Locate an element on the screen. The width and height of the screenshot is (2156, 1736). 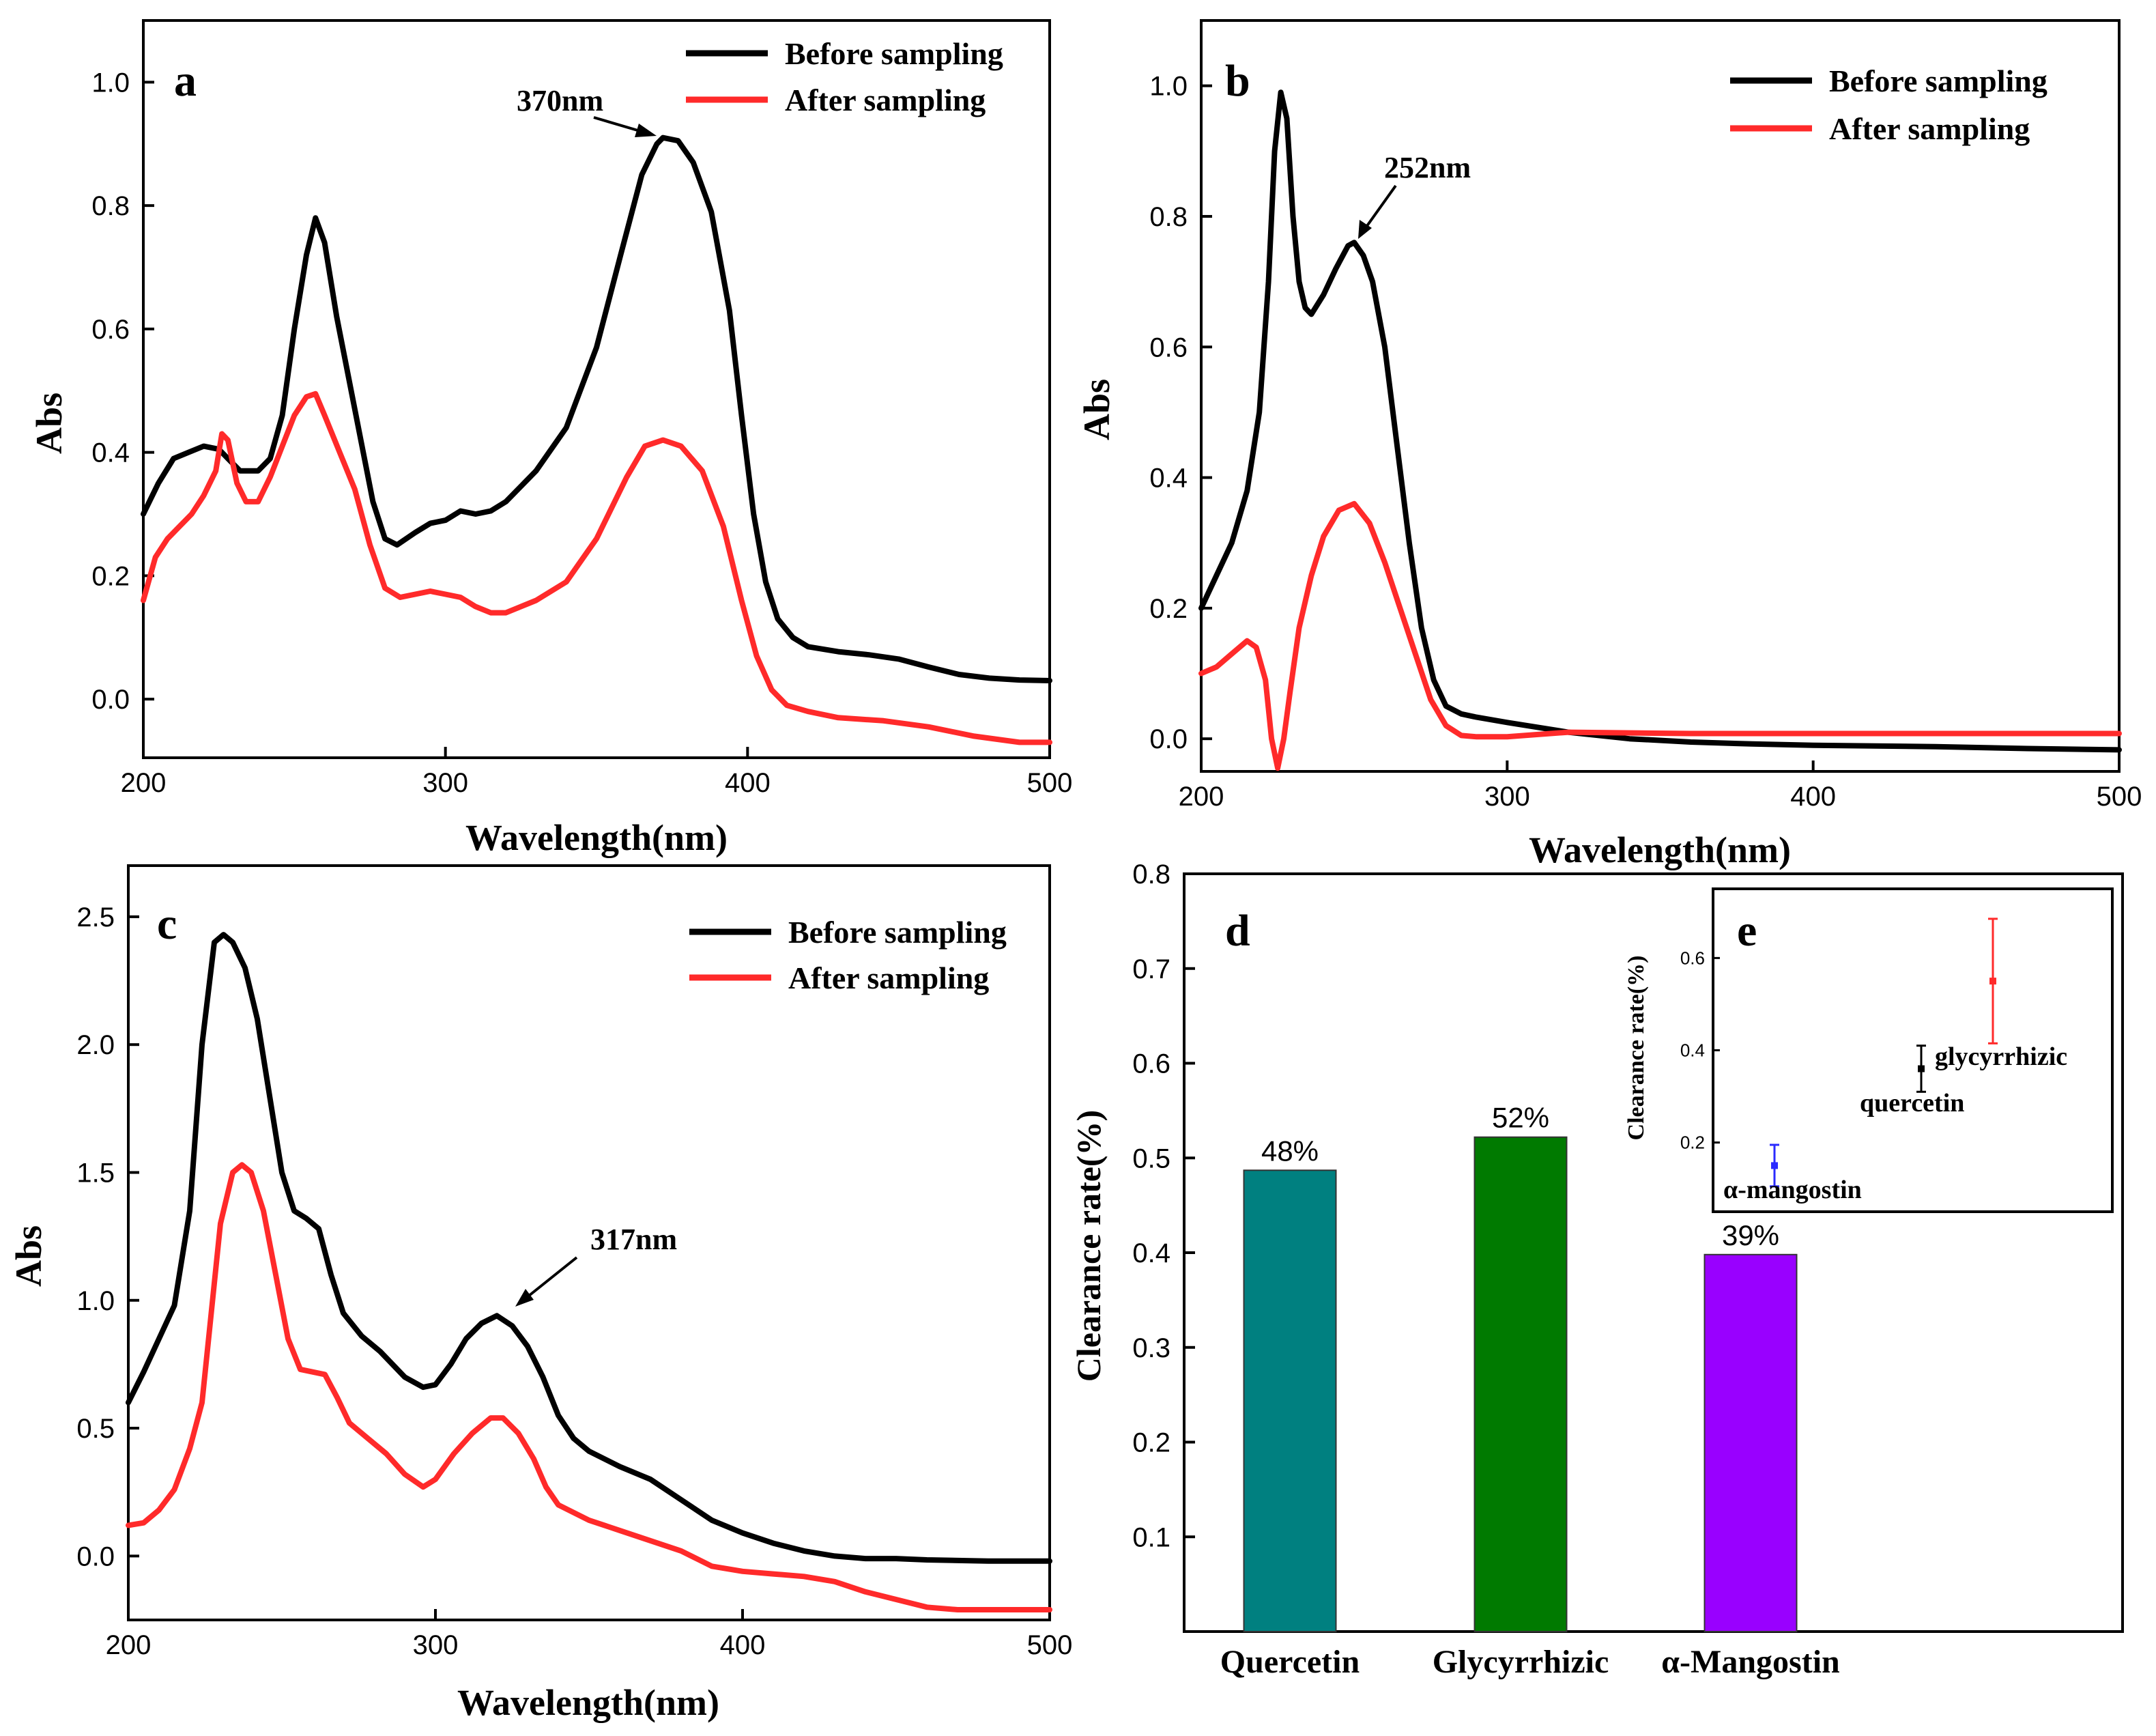
panel-e-point-label-2: glycyrrhizic is located at coordinates (2001, 1056).